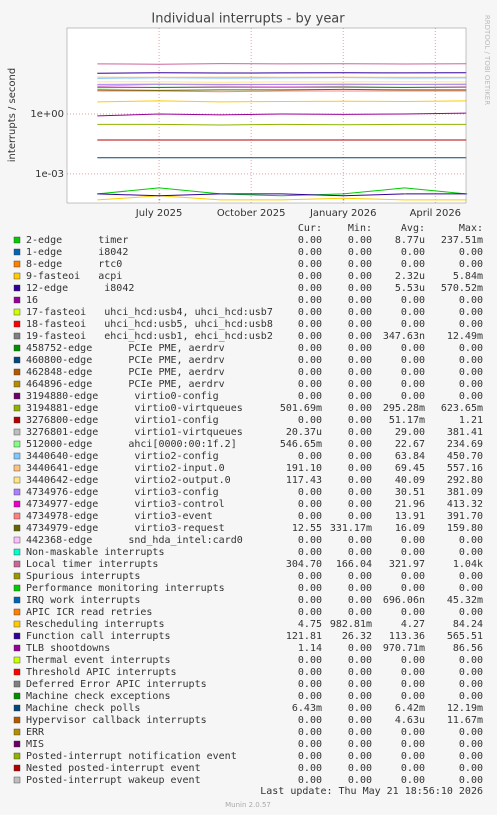 This screenshot has width=497, height=815. What do you see at coordinates (68, 648) in the screenshot?
I see `legend-label: TLB shootdowns` at bounding box center [68, 648].